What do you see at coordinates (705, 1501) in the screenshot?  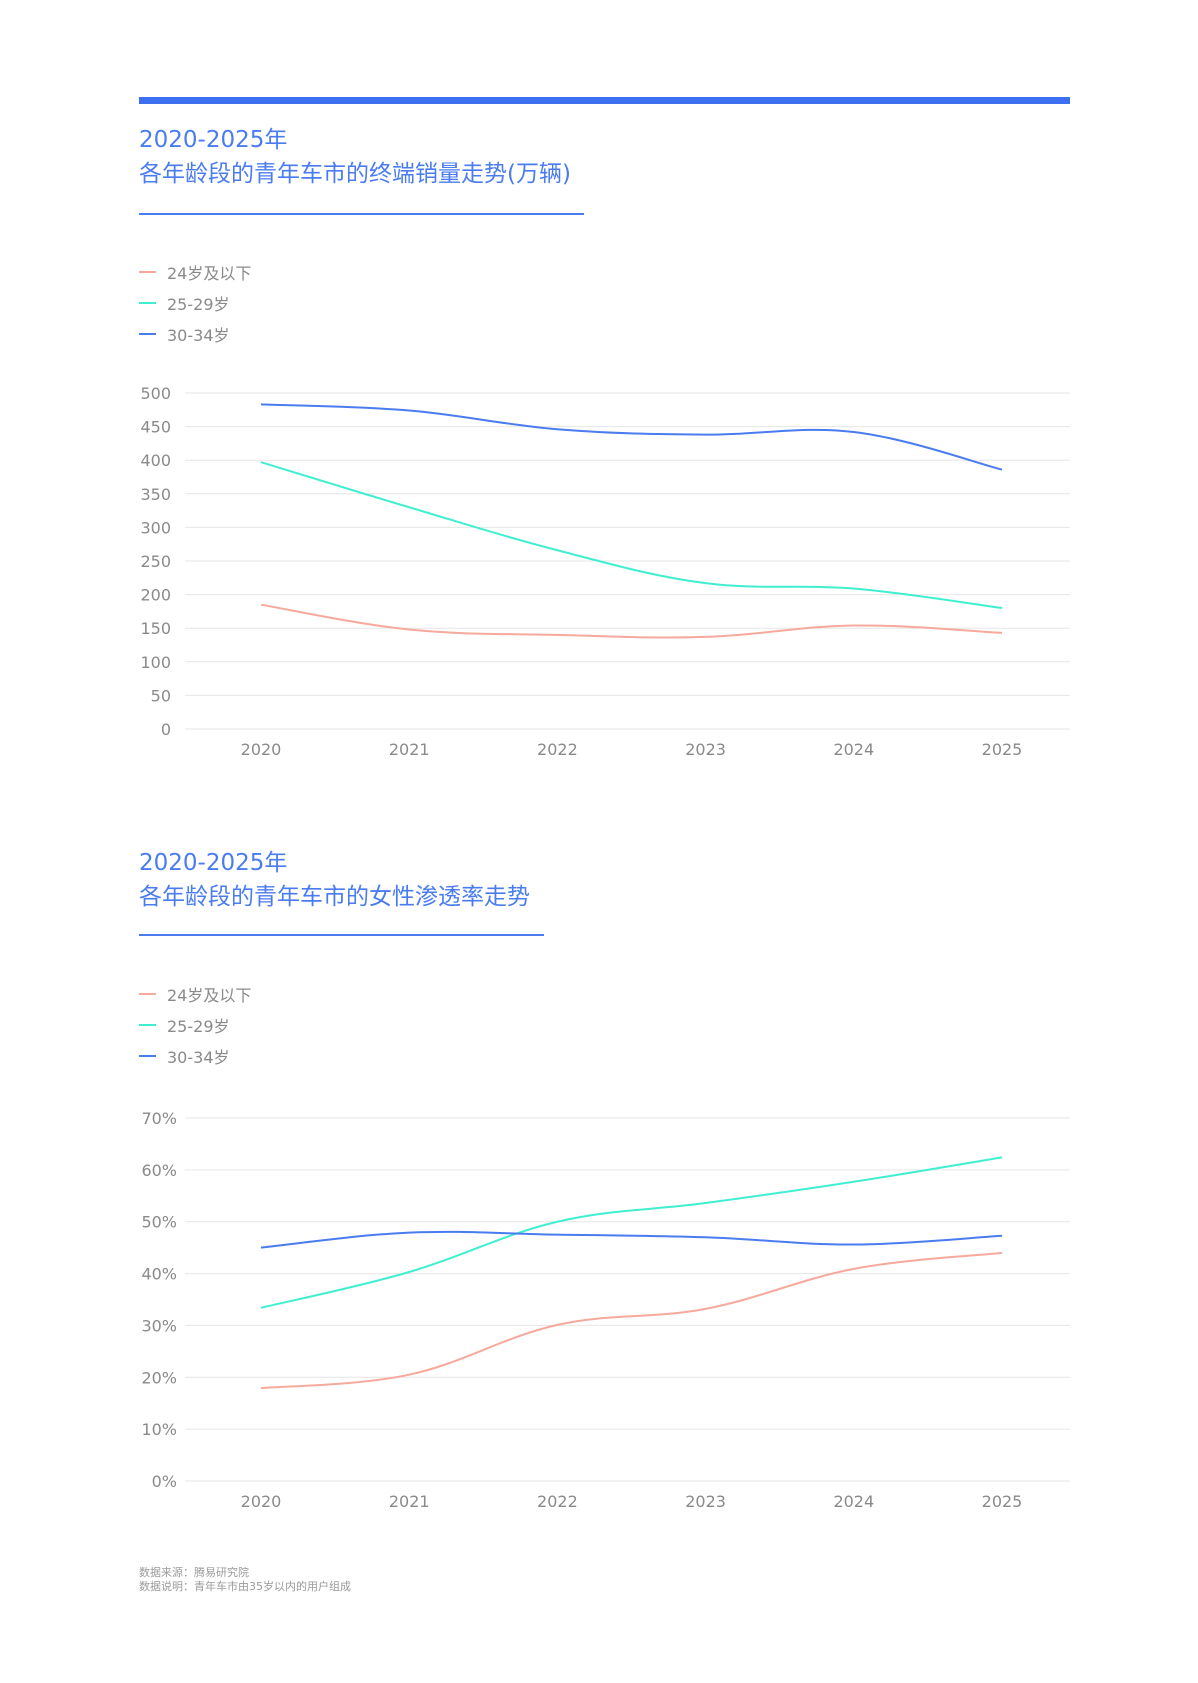 I see `chart2-xtick-label: 2023` at bounding box center [705, 1501].